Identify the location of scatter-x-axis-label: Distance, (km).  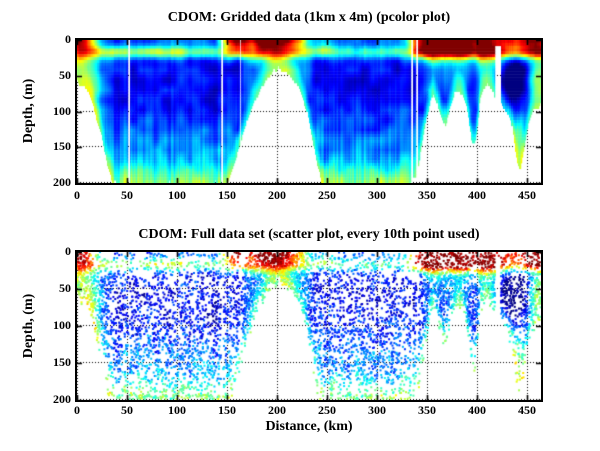
(309, 426).